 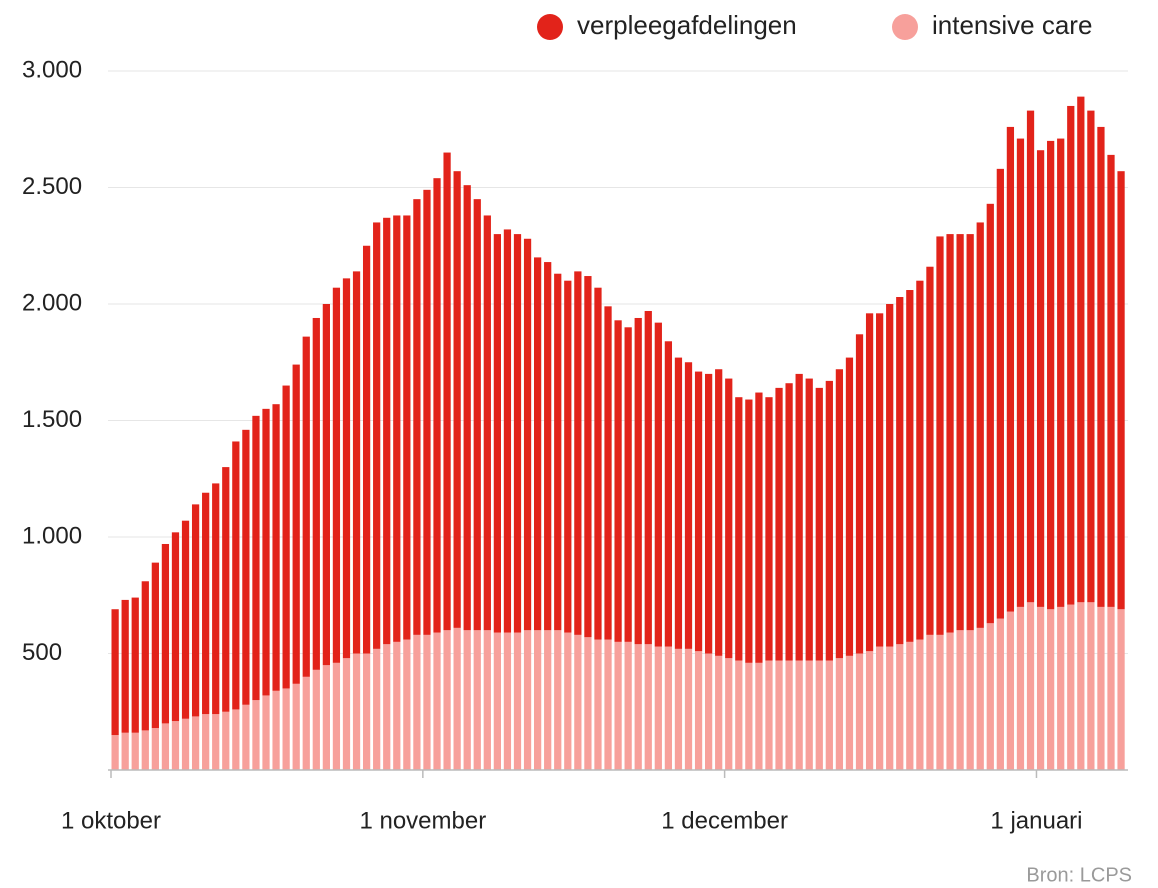 What do you see at coordinates (52, 419) in the screenshot?
I see `y-tick-label: 1.500` at bounding box center [52, 419].